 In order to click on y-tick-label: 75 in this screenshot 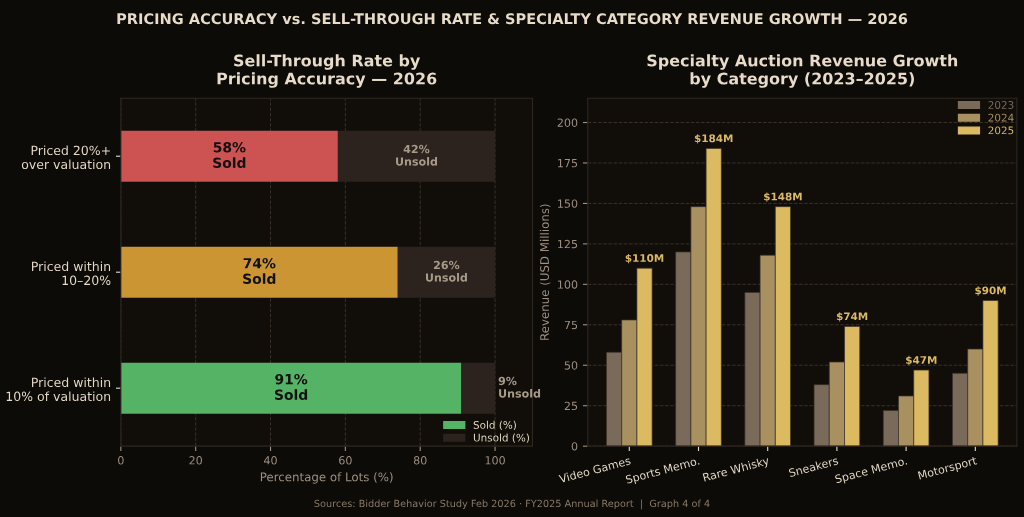, I will do `click(571, 325)`.